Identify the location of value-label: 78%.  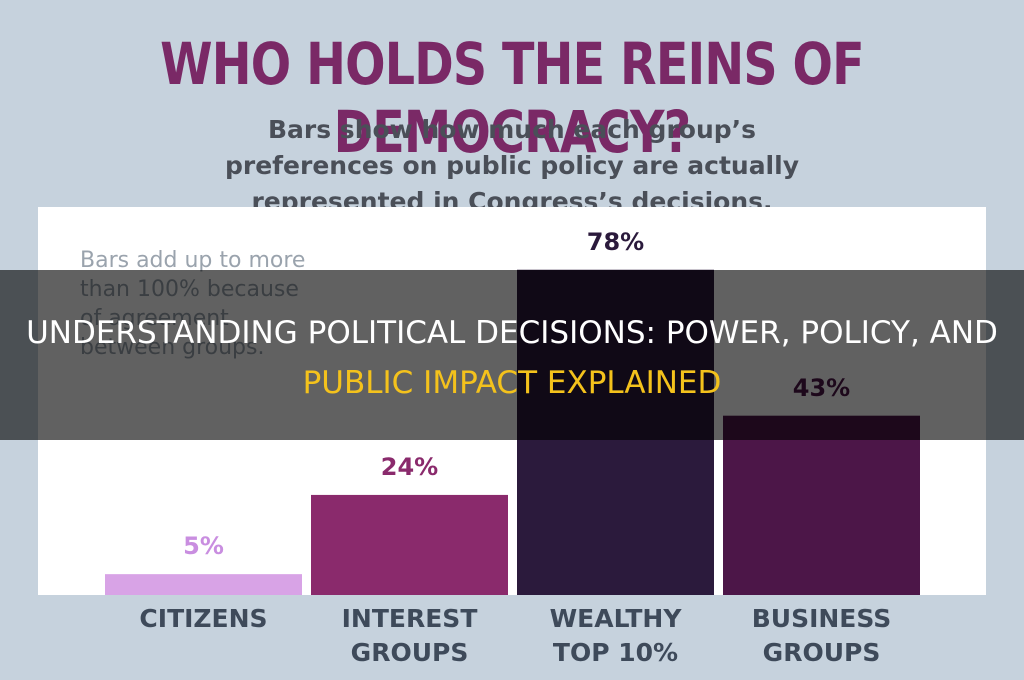
(615, 241).